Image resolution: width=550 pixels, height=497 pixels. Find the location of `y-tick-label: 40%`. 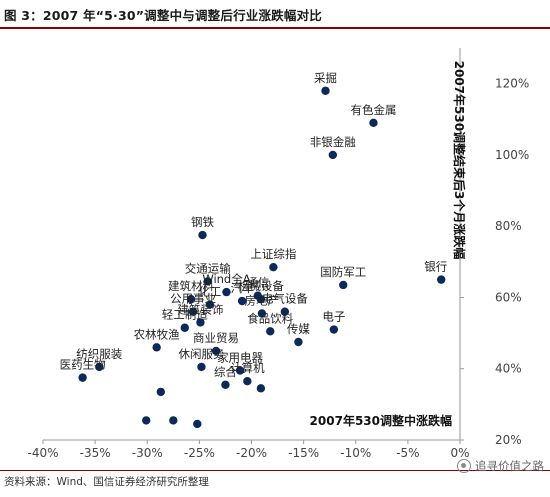

y-tick-label: 40% is located at coordinates (508, 369).